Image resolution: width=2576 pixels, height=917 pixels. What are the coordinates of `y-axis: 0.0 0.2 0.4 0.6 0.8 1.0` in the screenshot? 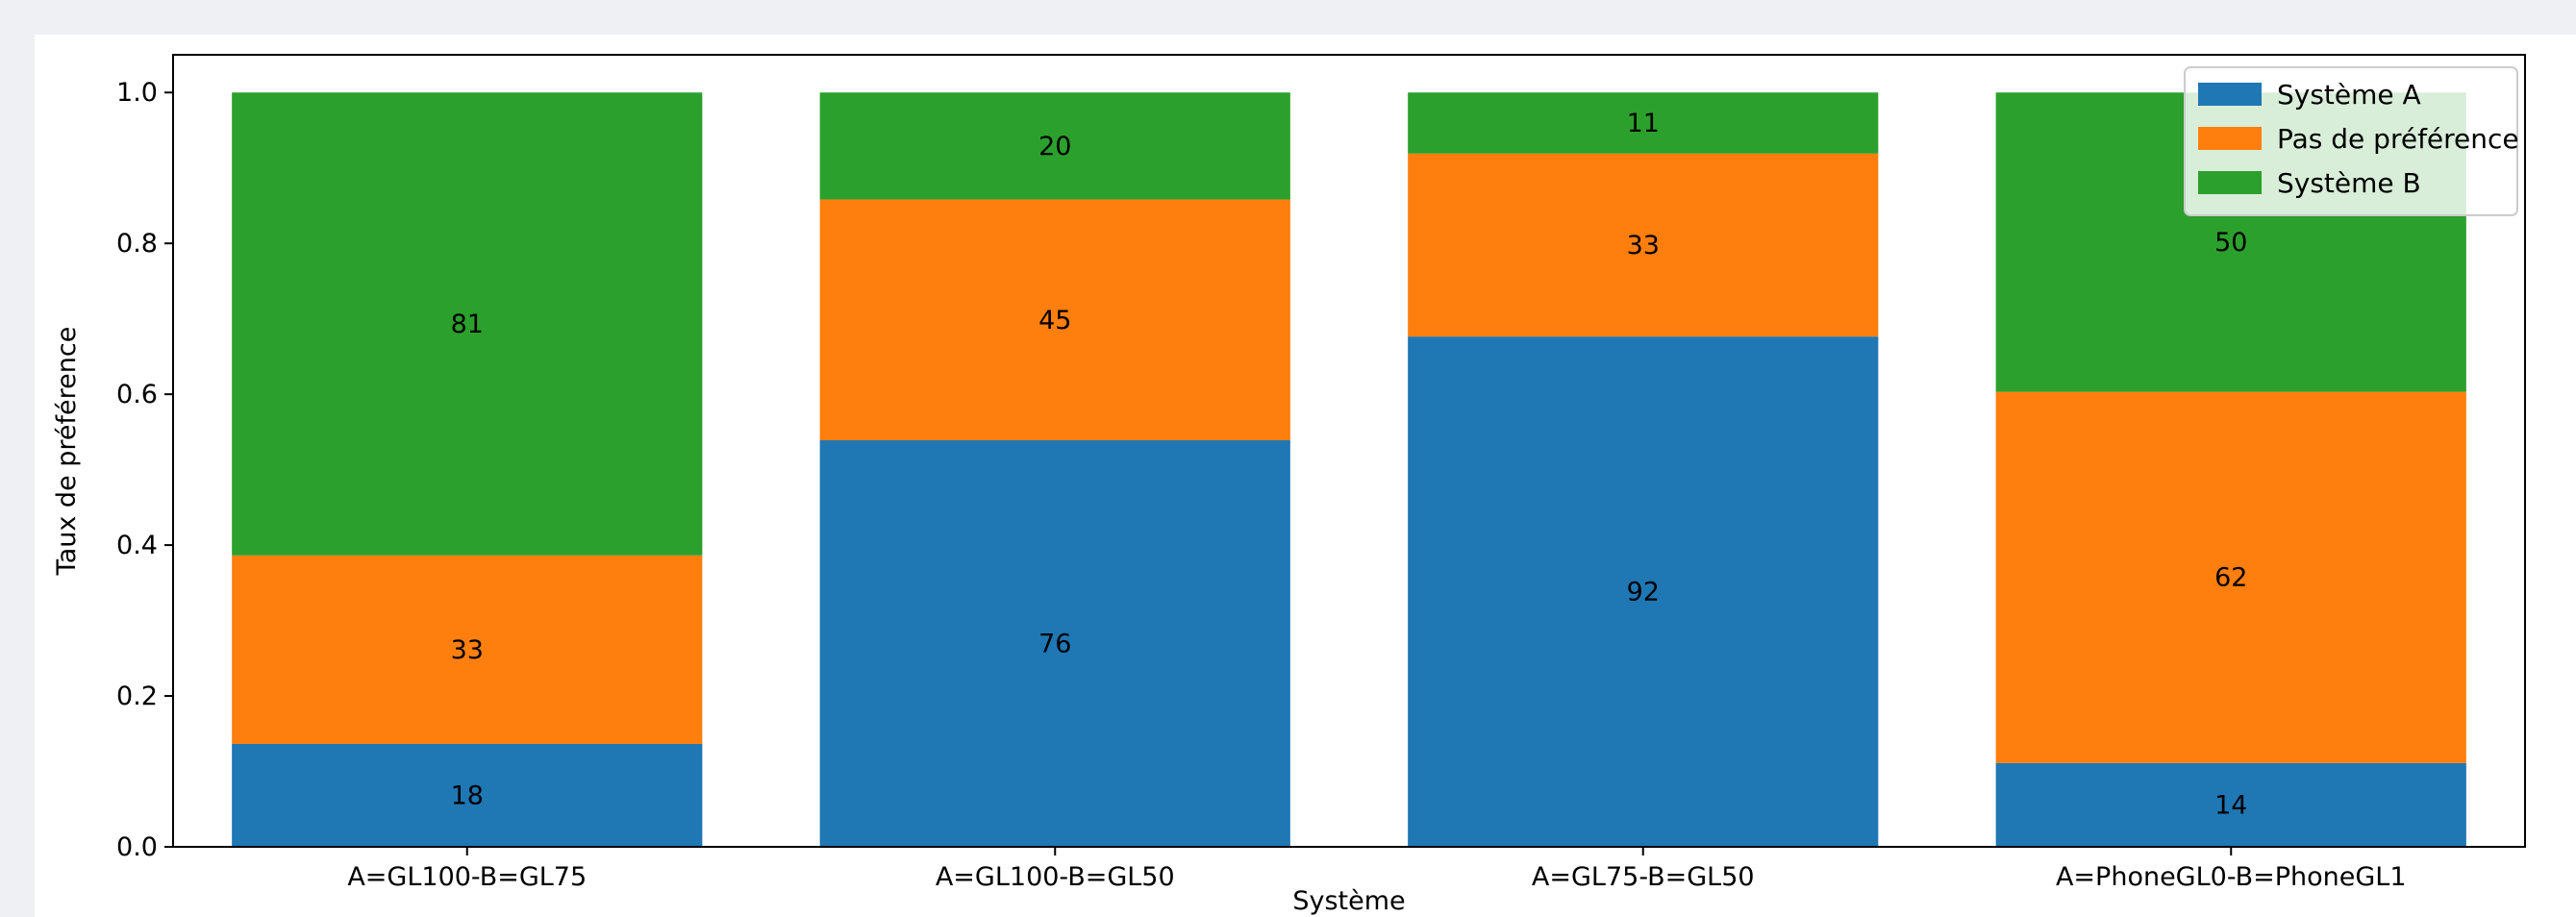 It's located at (144, 470).